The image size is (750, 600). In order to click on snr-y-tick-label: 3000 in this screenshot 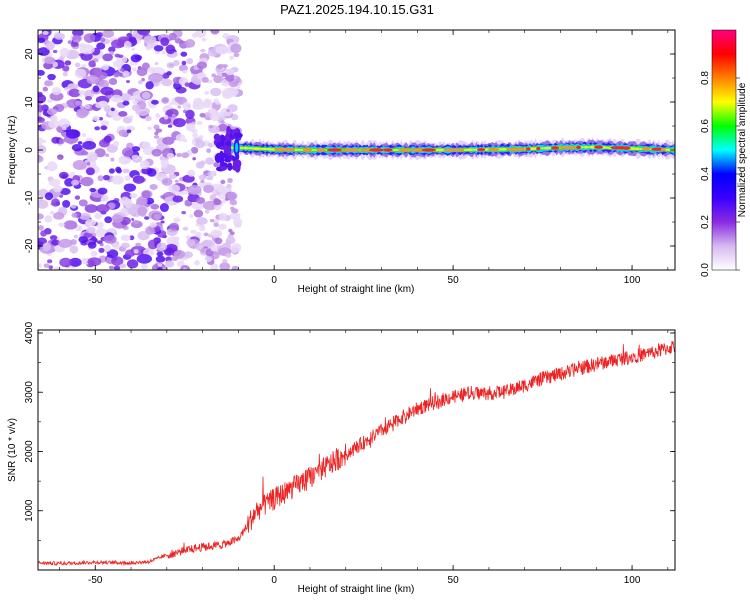, I will do `click(29, 392)`.